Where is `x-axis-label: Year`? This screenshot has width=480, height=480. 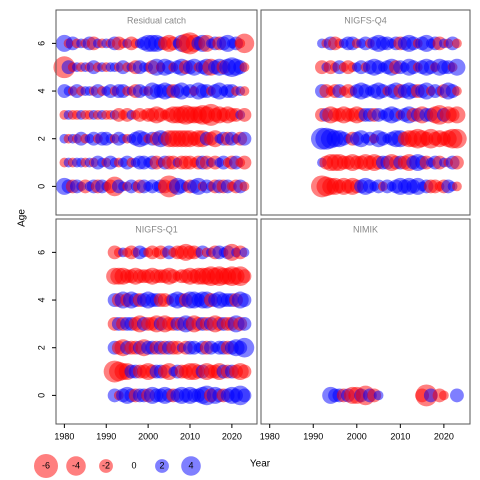 x-axis-label: Year is located at coordinates (260, 464).